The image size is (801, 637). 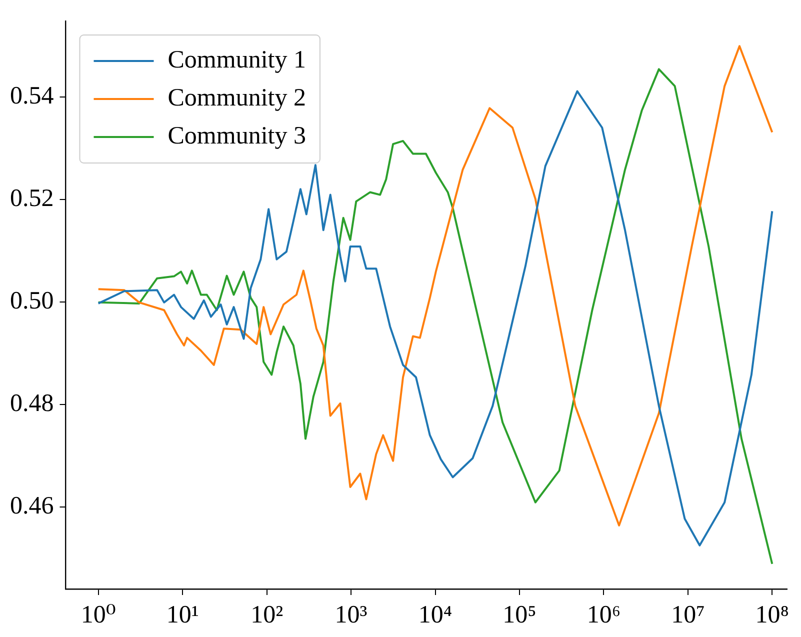 What do you see at coordinates (32, 198) in the screenshot?
I see `y-tick-label: 0.52` at bounding box center [32, 198].